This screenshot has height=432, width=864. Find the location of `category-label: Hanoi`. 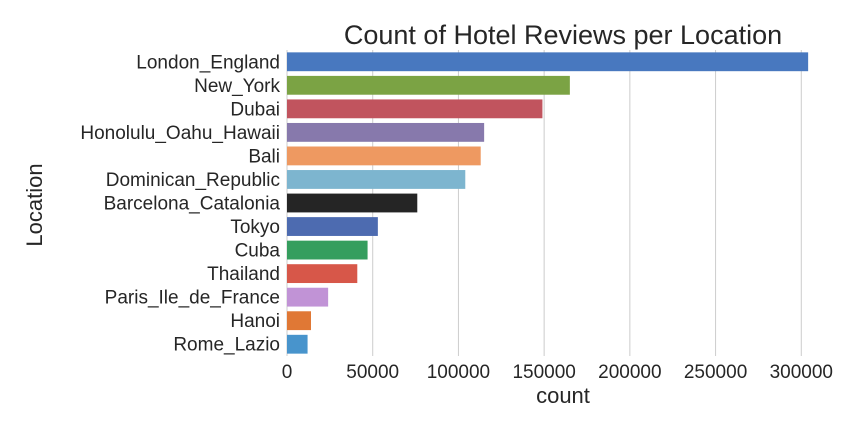

category-label: Hanoi is located at coordinates (255, 321).